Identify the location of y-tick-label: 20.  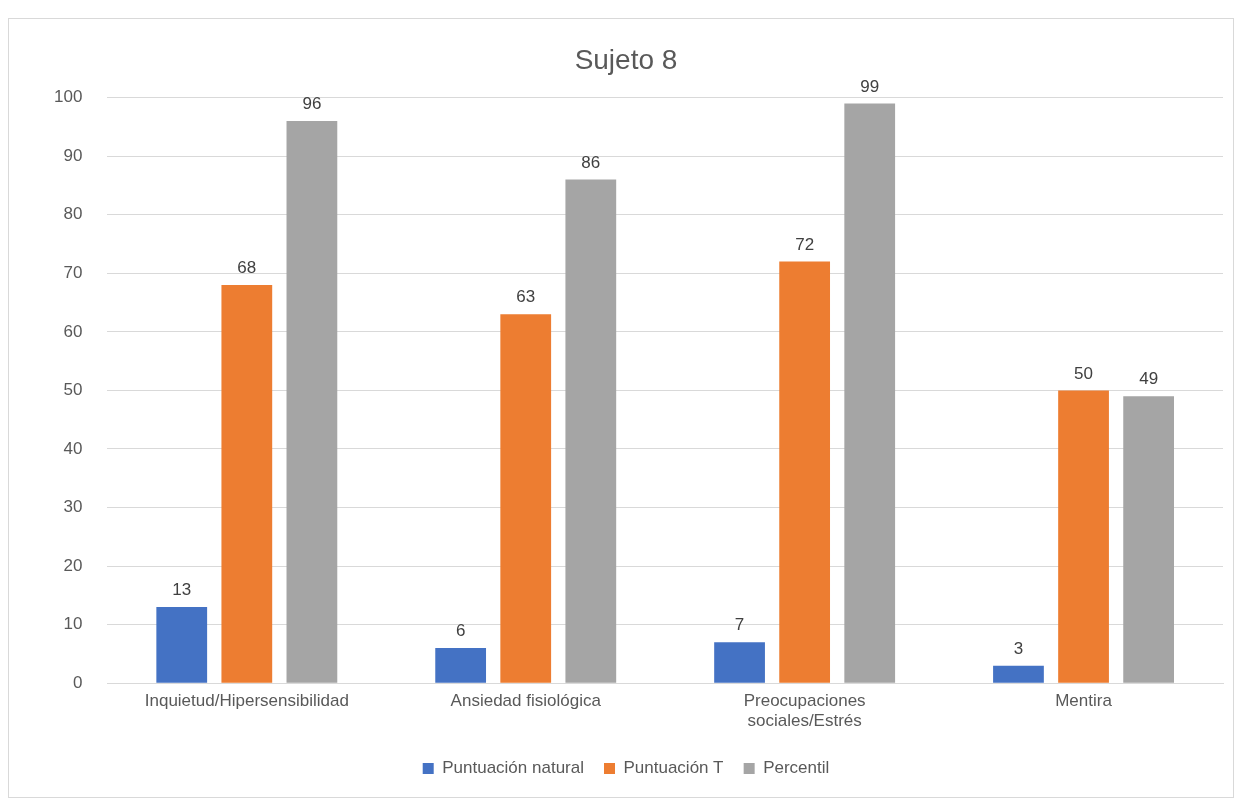
(73, 565).